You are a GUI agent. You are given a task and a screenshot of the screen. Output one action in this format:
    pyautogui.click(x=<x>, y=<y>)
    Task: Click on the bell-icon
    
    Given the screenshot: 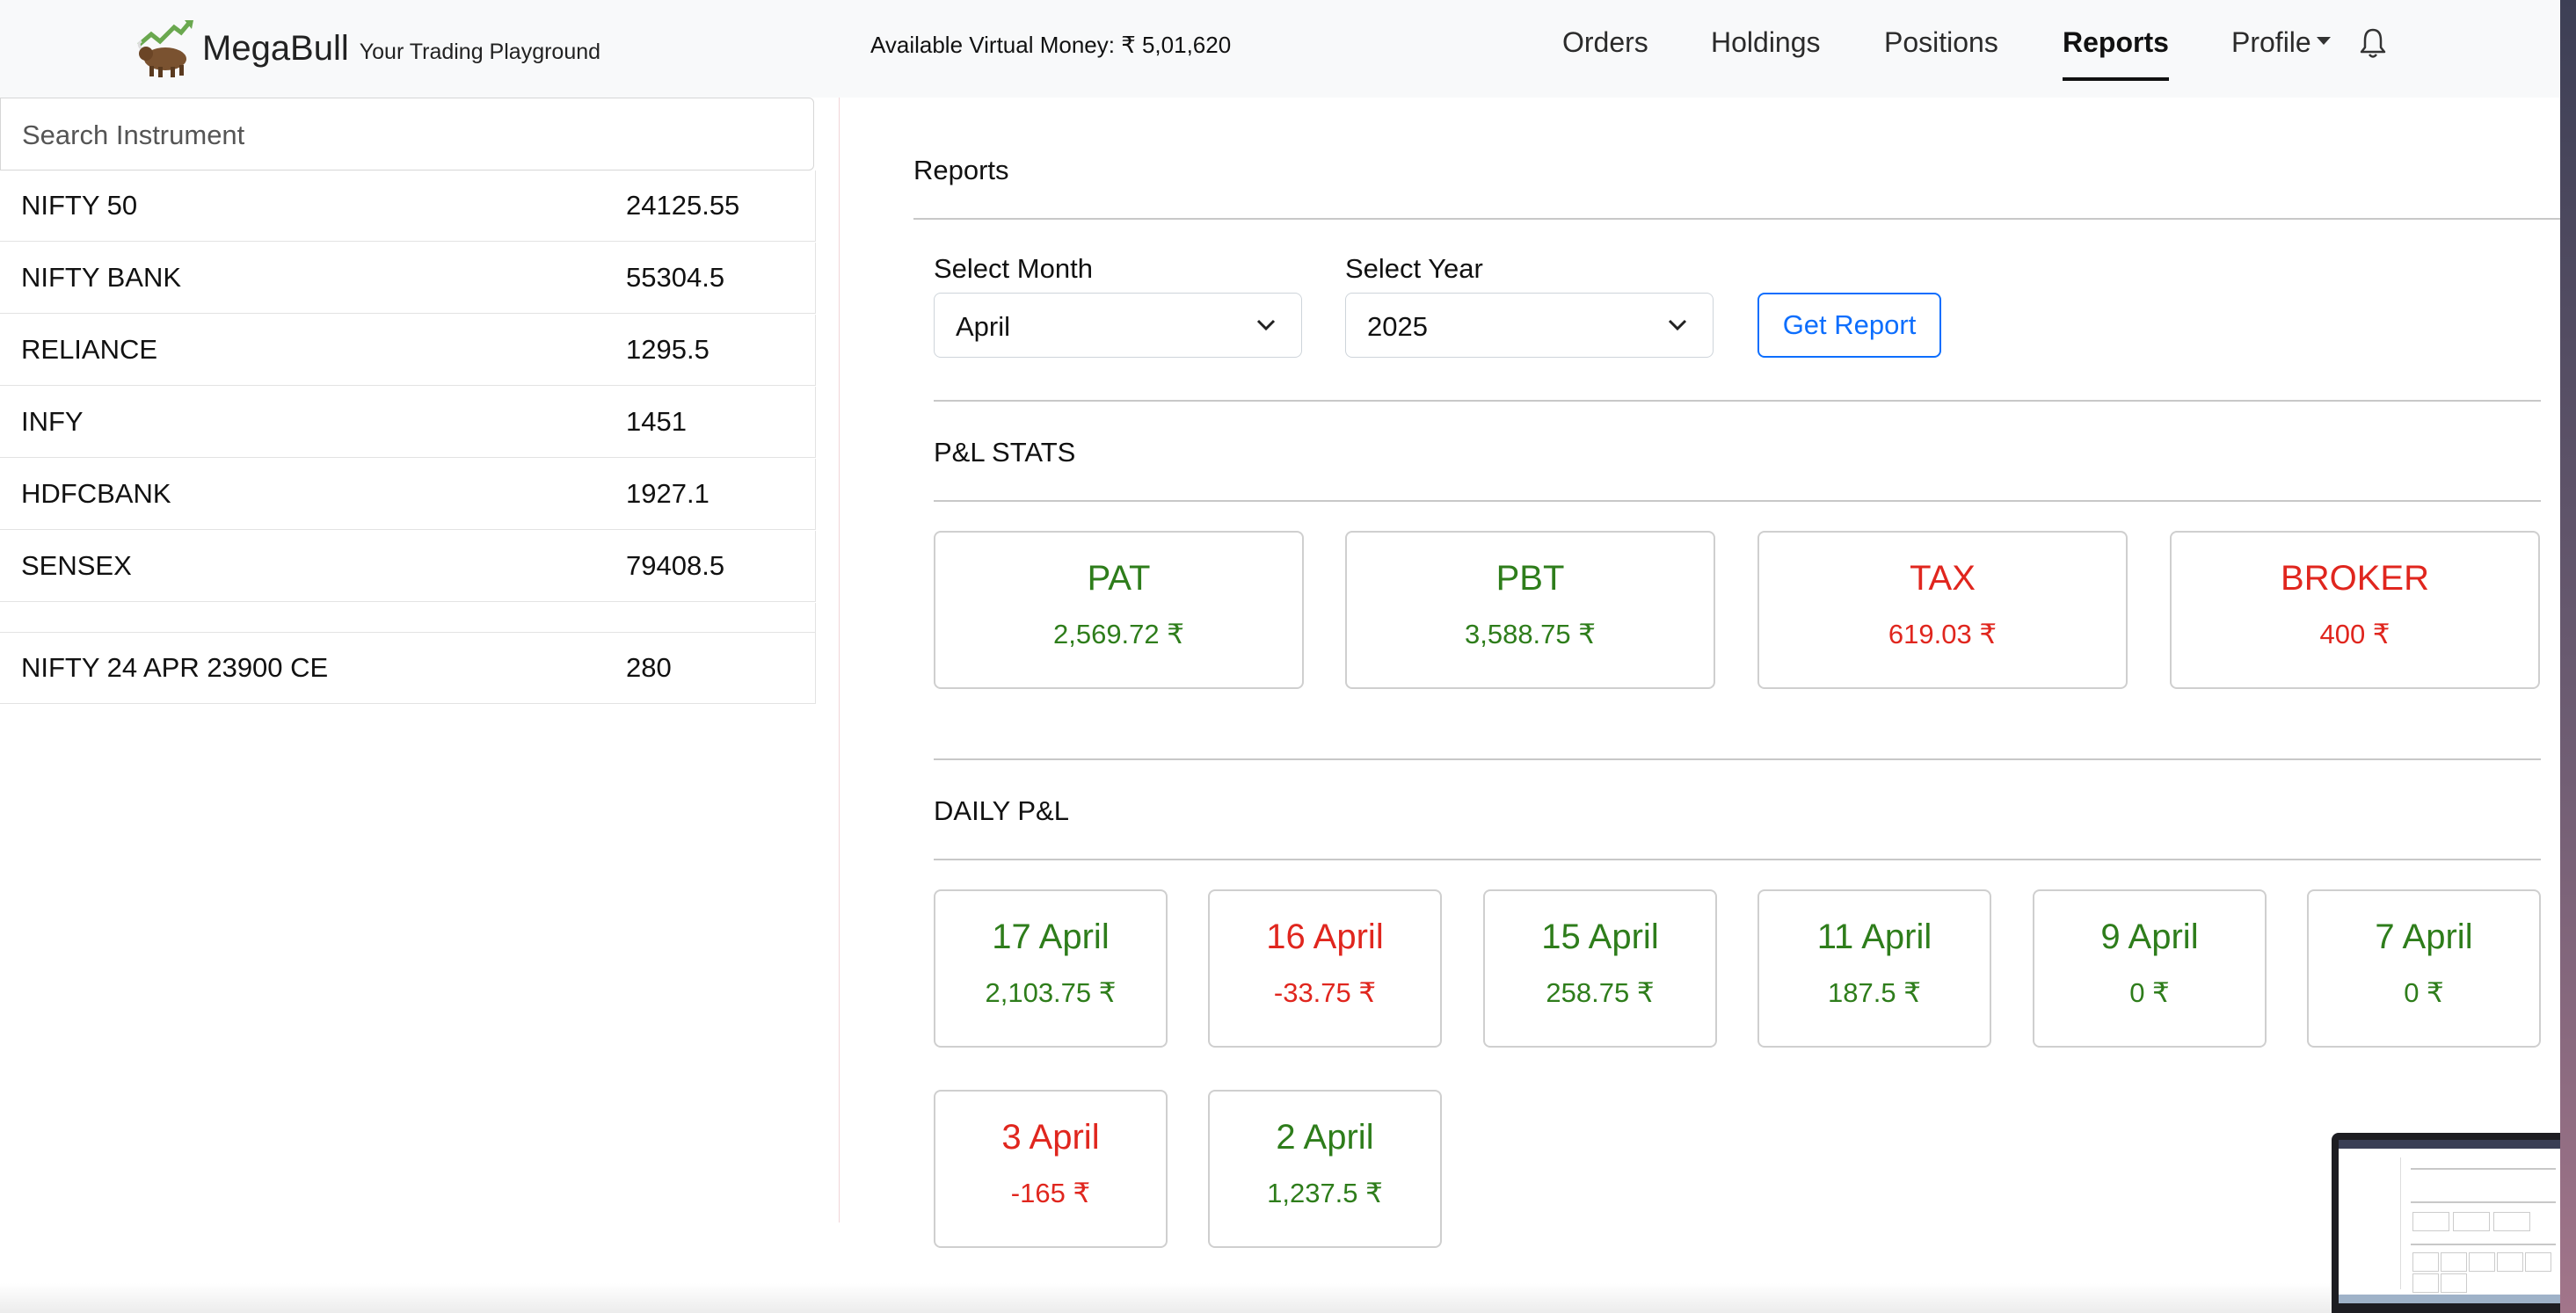 What is the action you would take?
    pyautogui.click(x=2373, y=43)
    